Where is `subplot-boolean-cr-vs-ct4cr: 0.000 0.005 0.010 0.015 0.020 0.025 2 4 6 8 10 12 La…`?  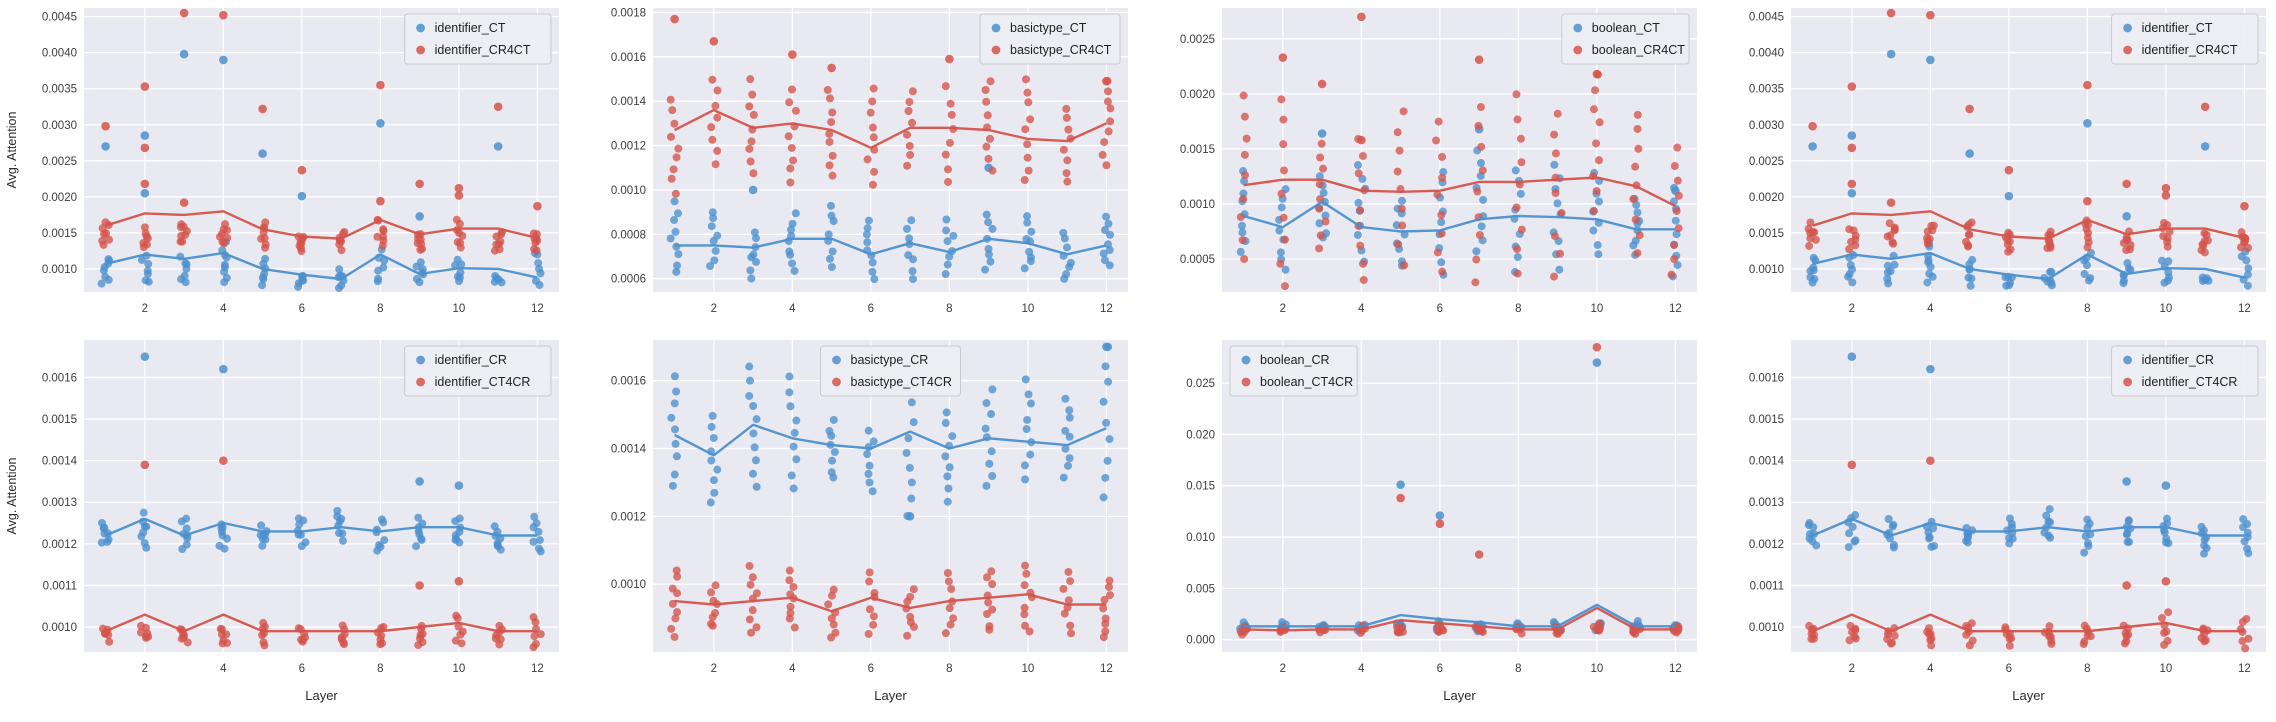 subplot-boolean-cr-vs-ct4cr: 0.000 0.005 0.010 0.015 0.020 0.025 2 4 6 8 10 12 La… is located at coordinates (1422, 526).